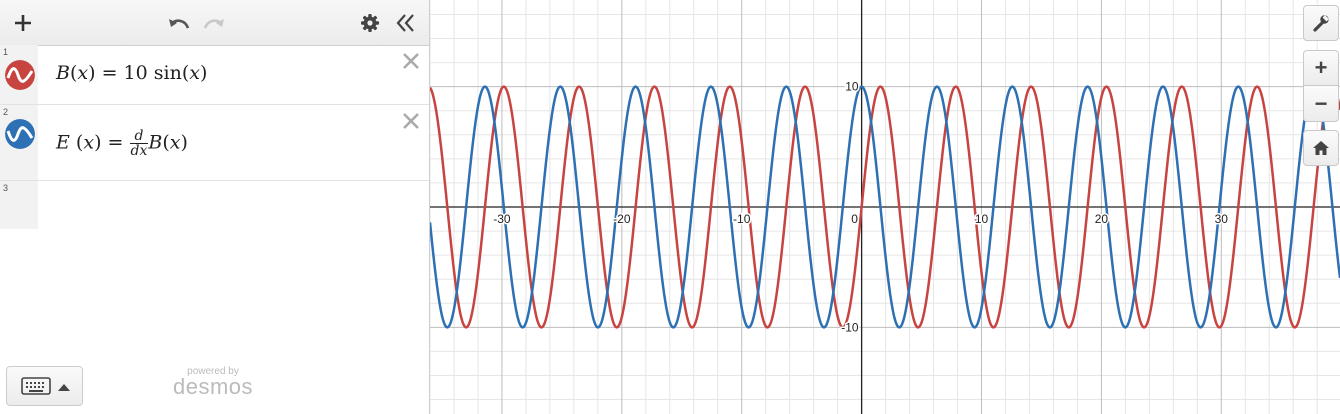 The height and width of the screenshot is (414, 1340). Describe the element at coordinates (982, 219) in the screenshot. I see `x-tick-label: 10` at that location.